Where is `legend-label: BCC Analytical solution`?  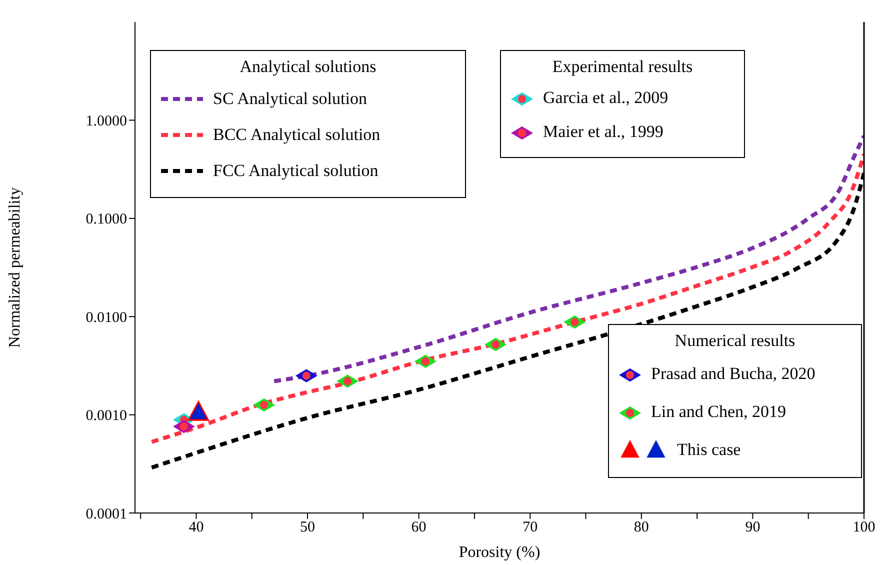
legend-label: BCC Analytical solution is located at coordinates (296, 135).